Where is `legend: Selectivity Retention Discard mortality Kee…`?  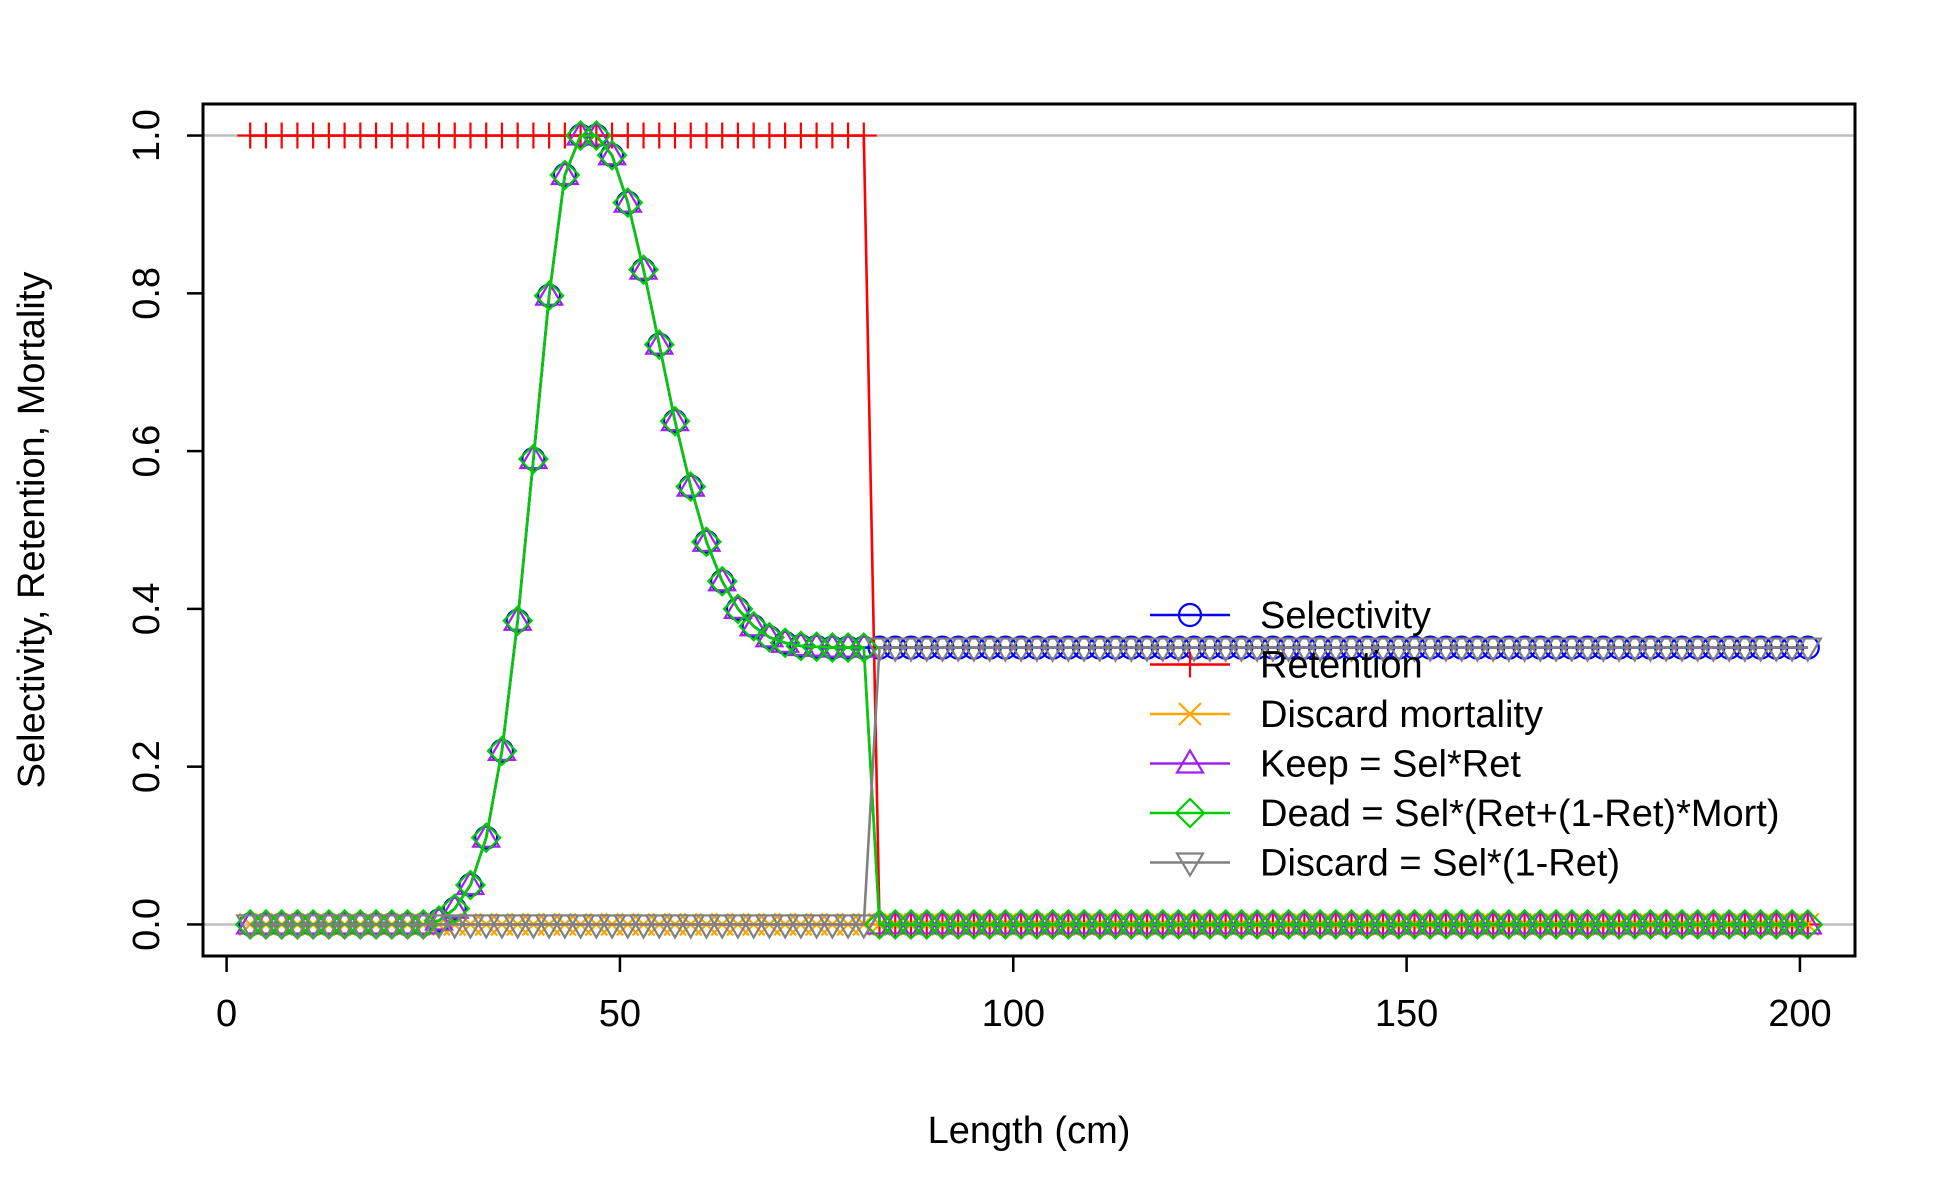 legend: Selectivity Retention Discard mortality Kee… is located at coordinates (1465, 740).